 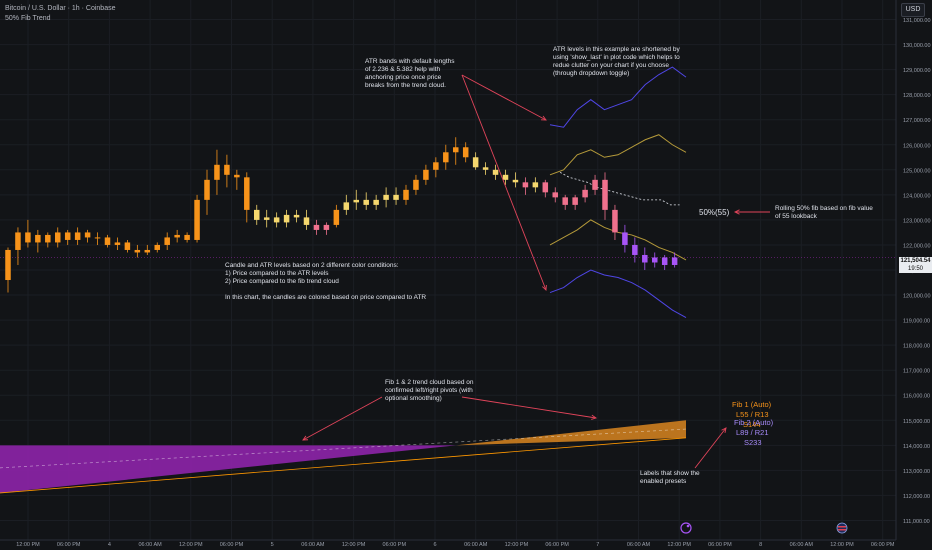 I want to click on time-axis-label: 06:00 AM, so click(x=150, y=545).